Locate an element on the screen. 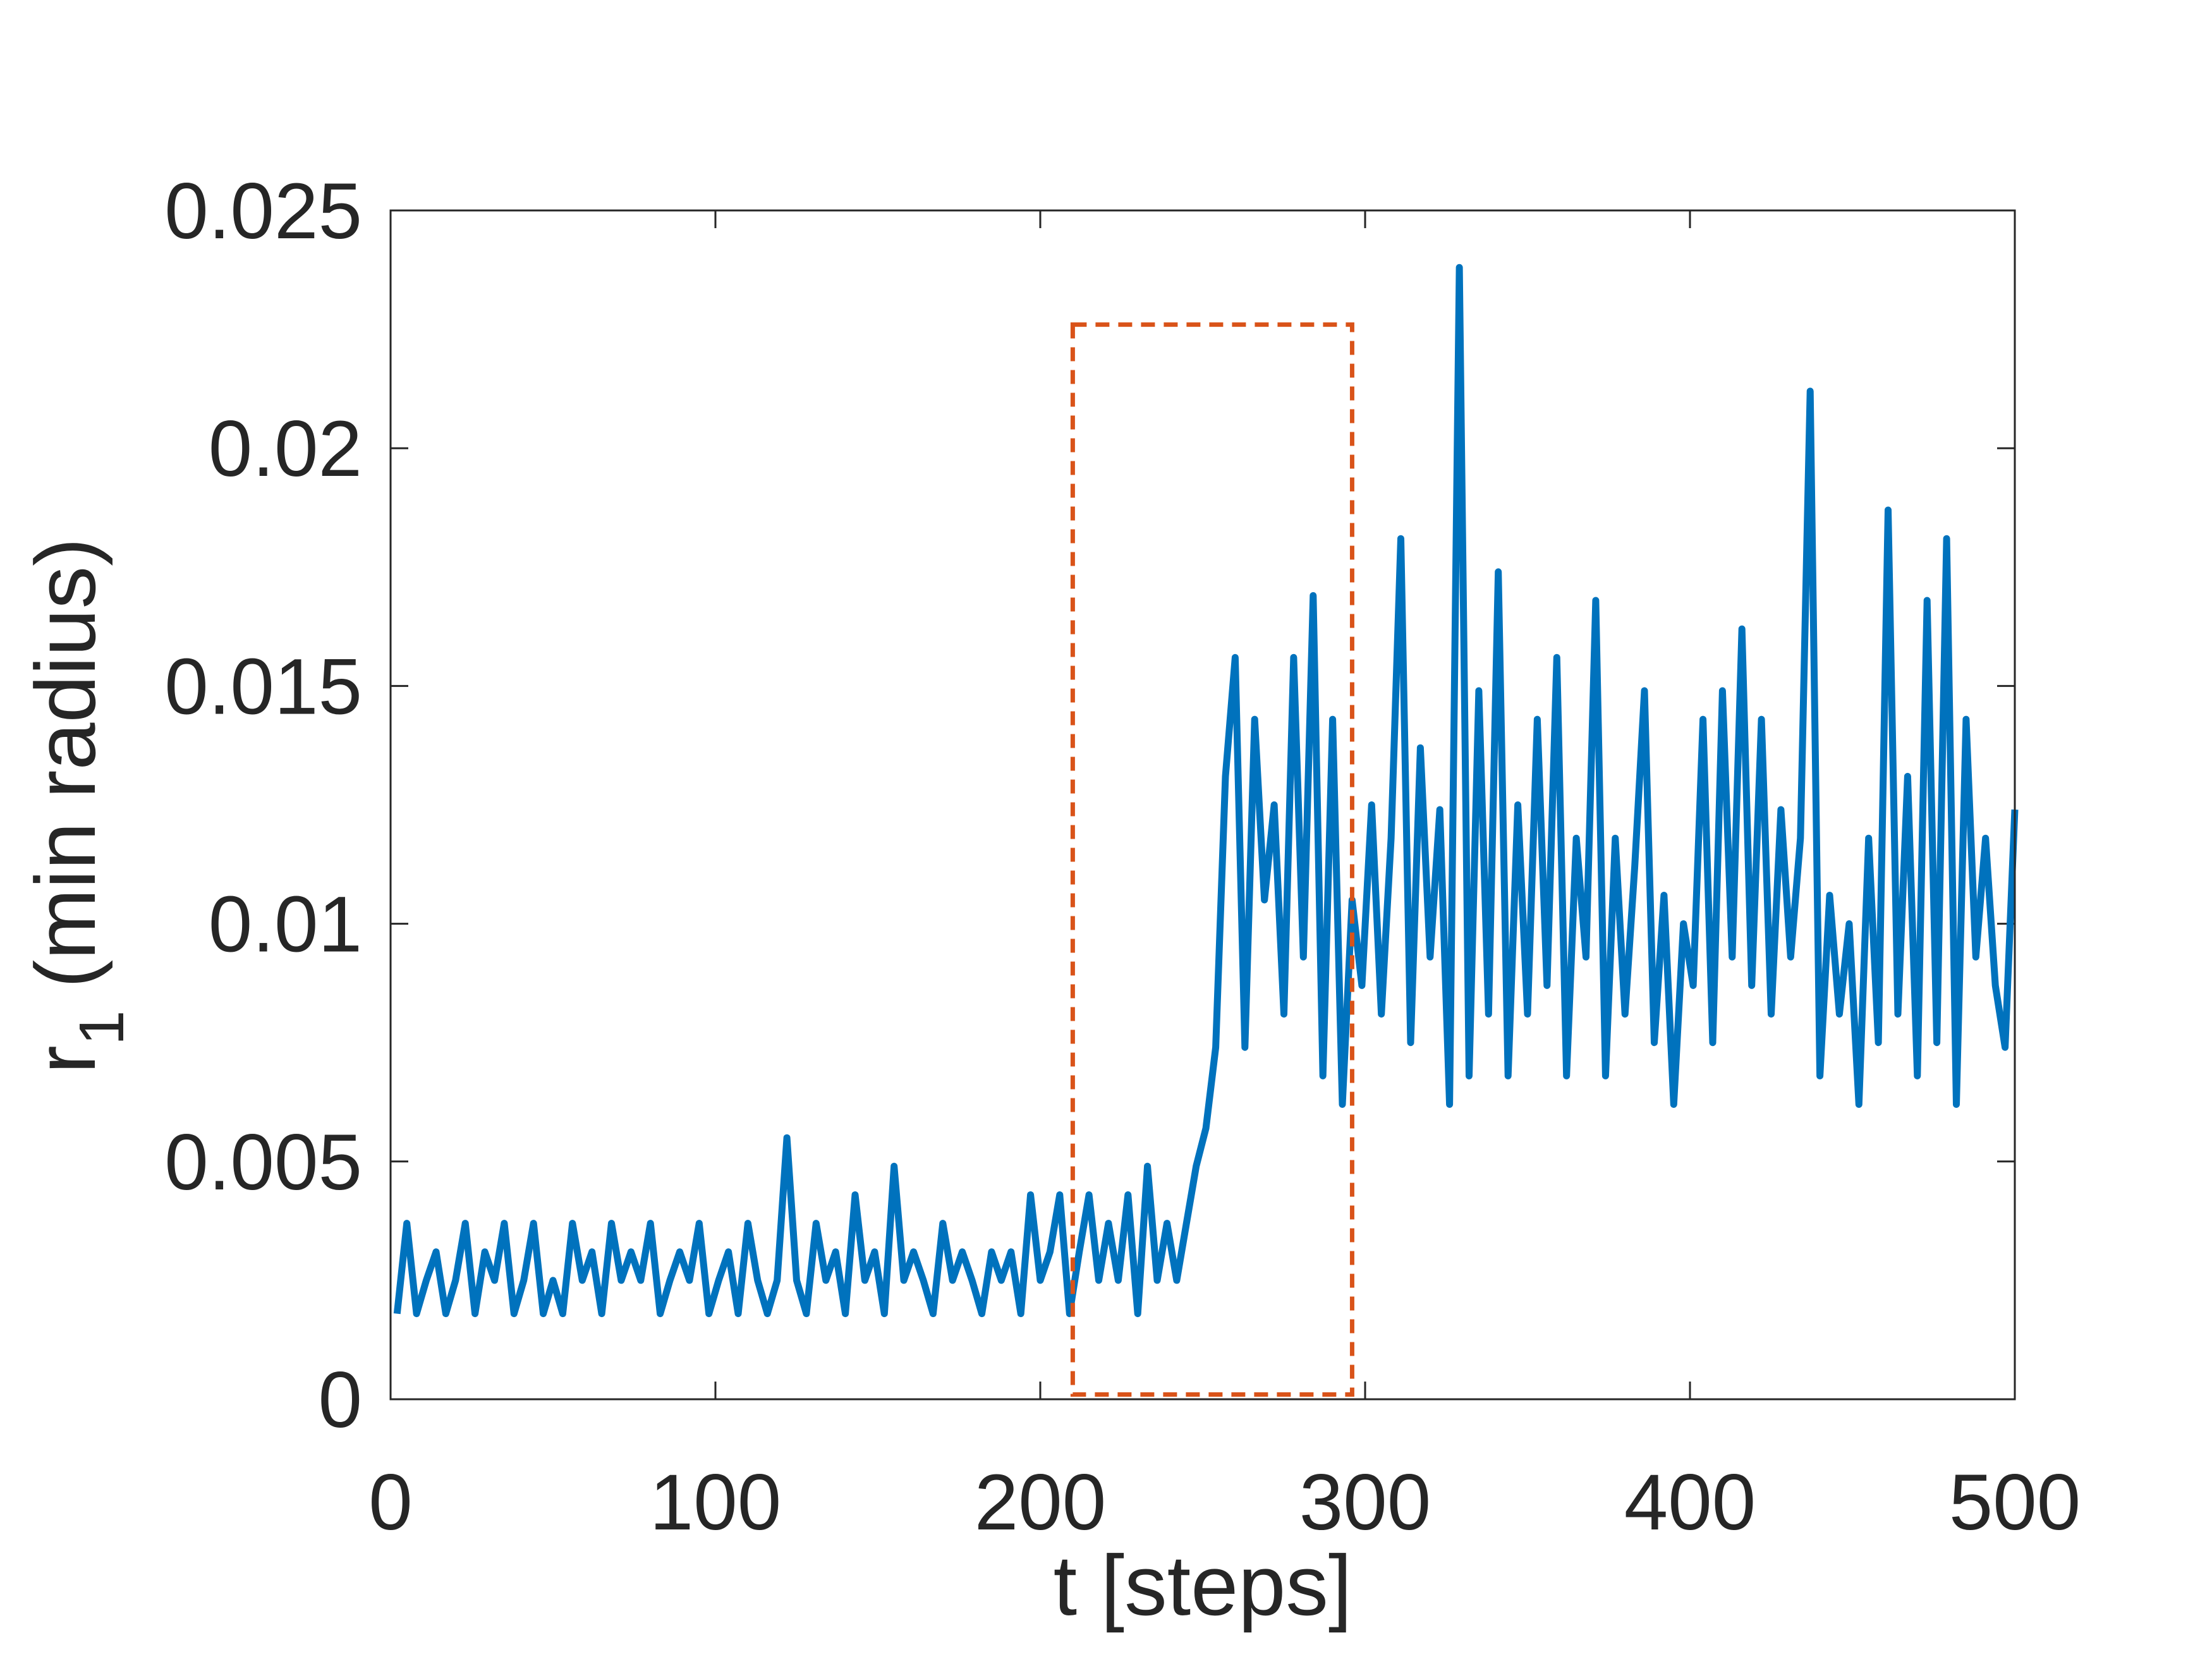 Image resolution: width=2212 pixels, height=1659 pixels. y-tick-label: 0 is located at coordinates (340, 1400).